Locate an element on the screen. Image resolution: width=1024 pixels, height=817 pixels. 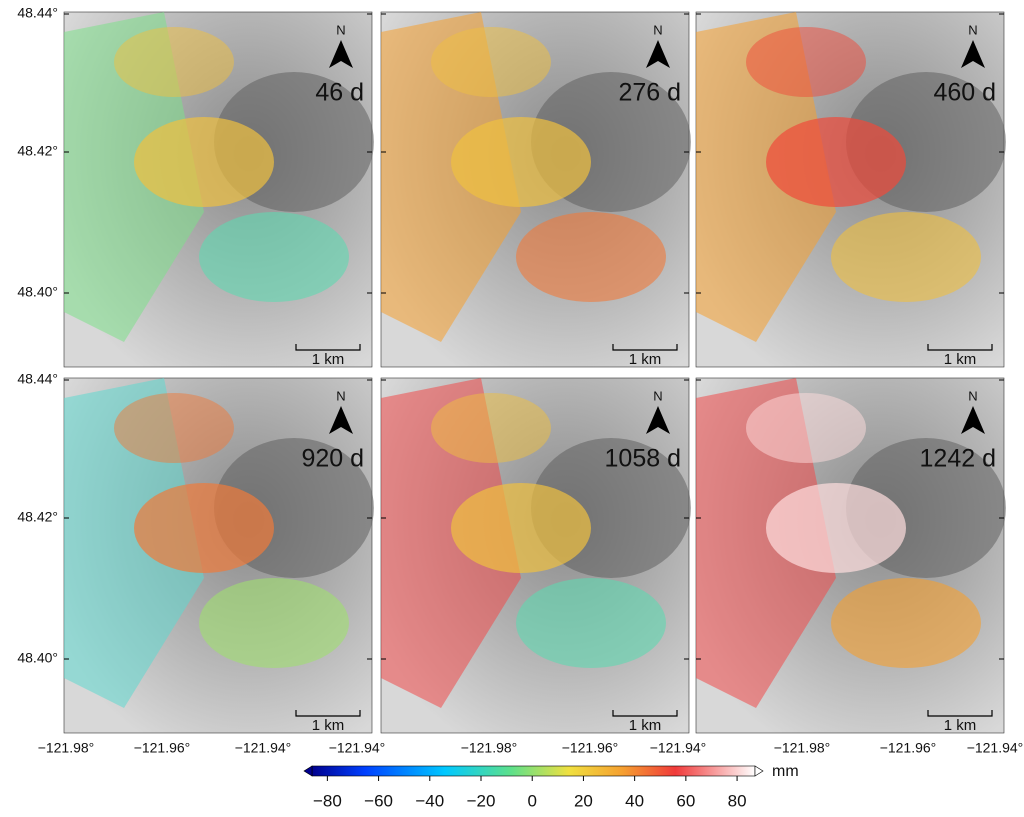
colorbar-tick-label: 20 is located at coordinates (583, 800).